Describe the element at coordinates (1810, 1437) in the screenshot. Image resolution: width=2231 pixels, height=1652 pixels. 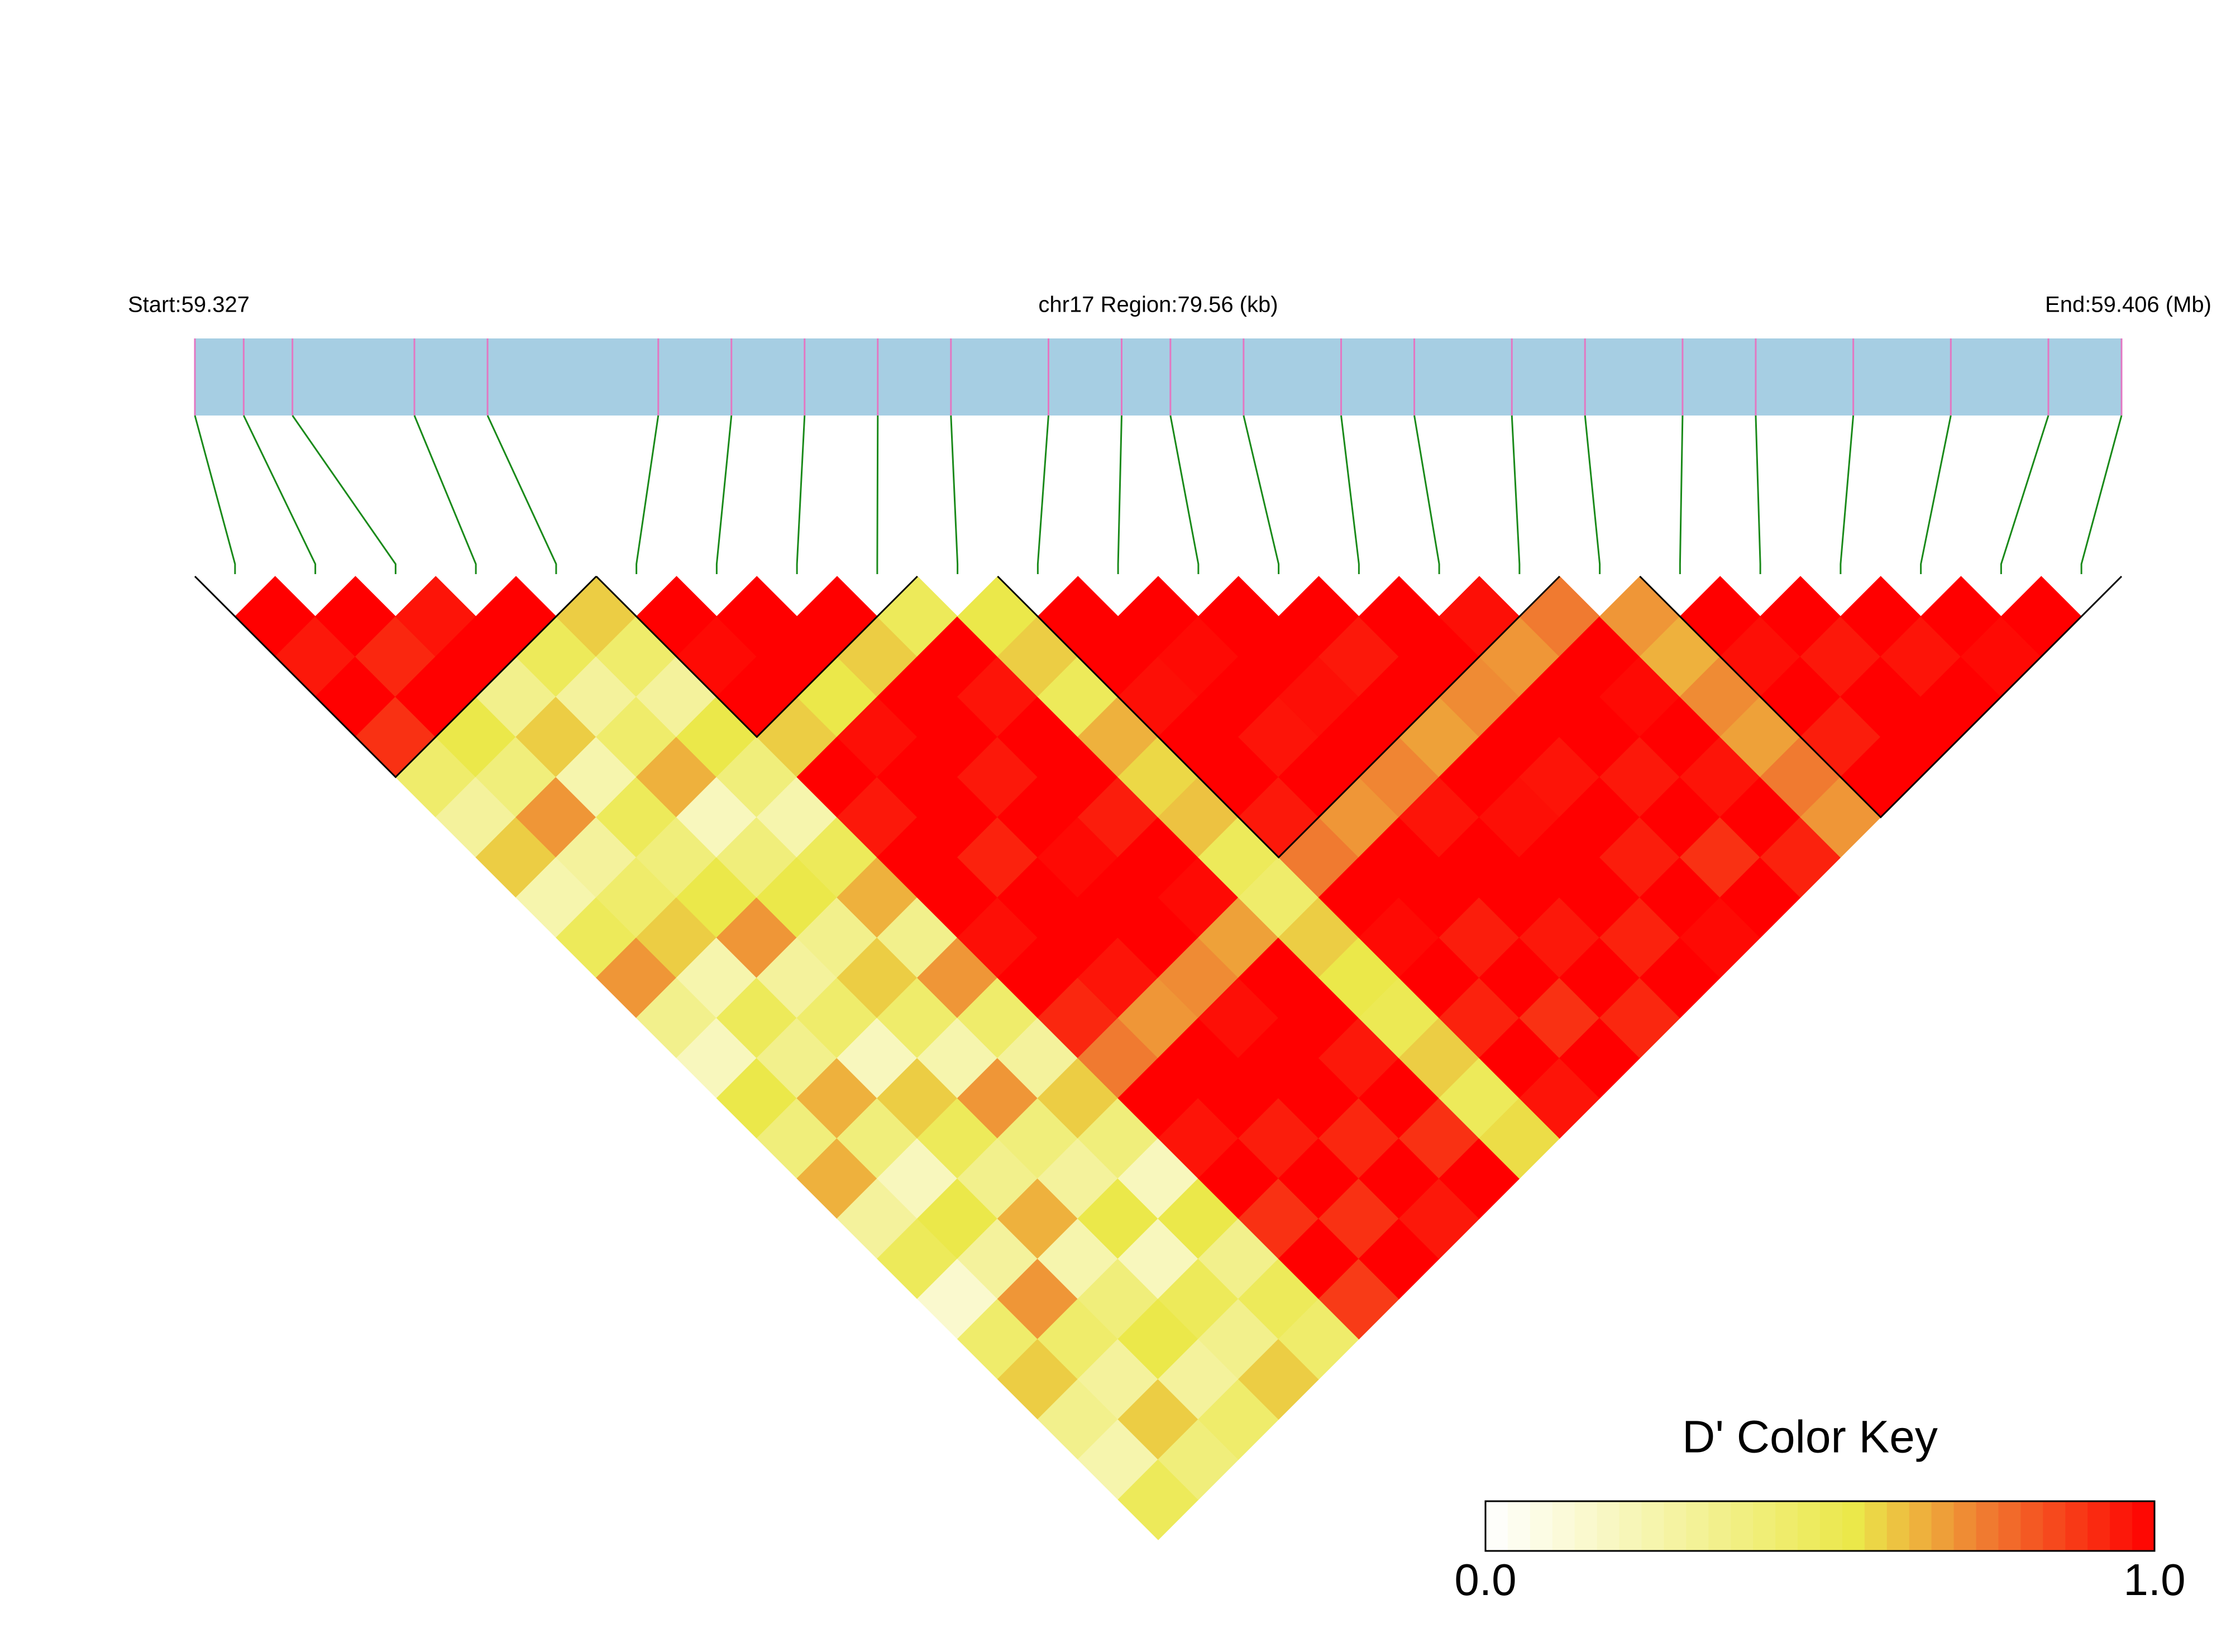
I see `key-title: D' Color Key` at that location.